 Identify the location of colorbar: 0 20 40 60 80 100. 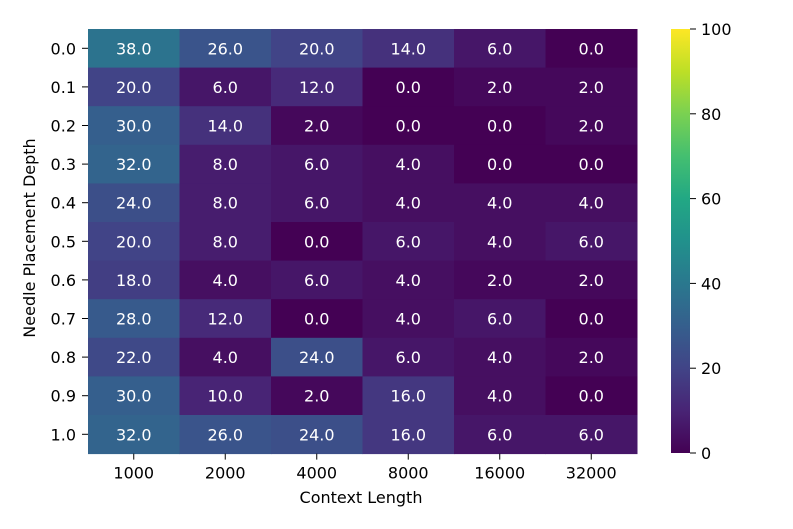
(701, 241).